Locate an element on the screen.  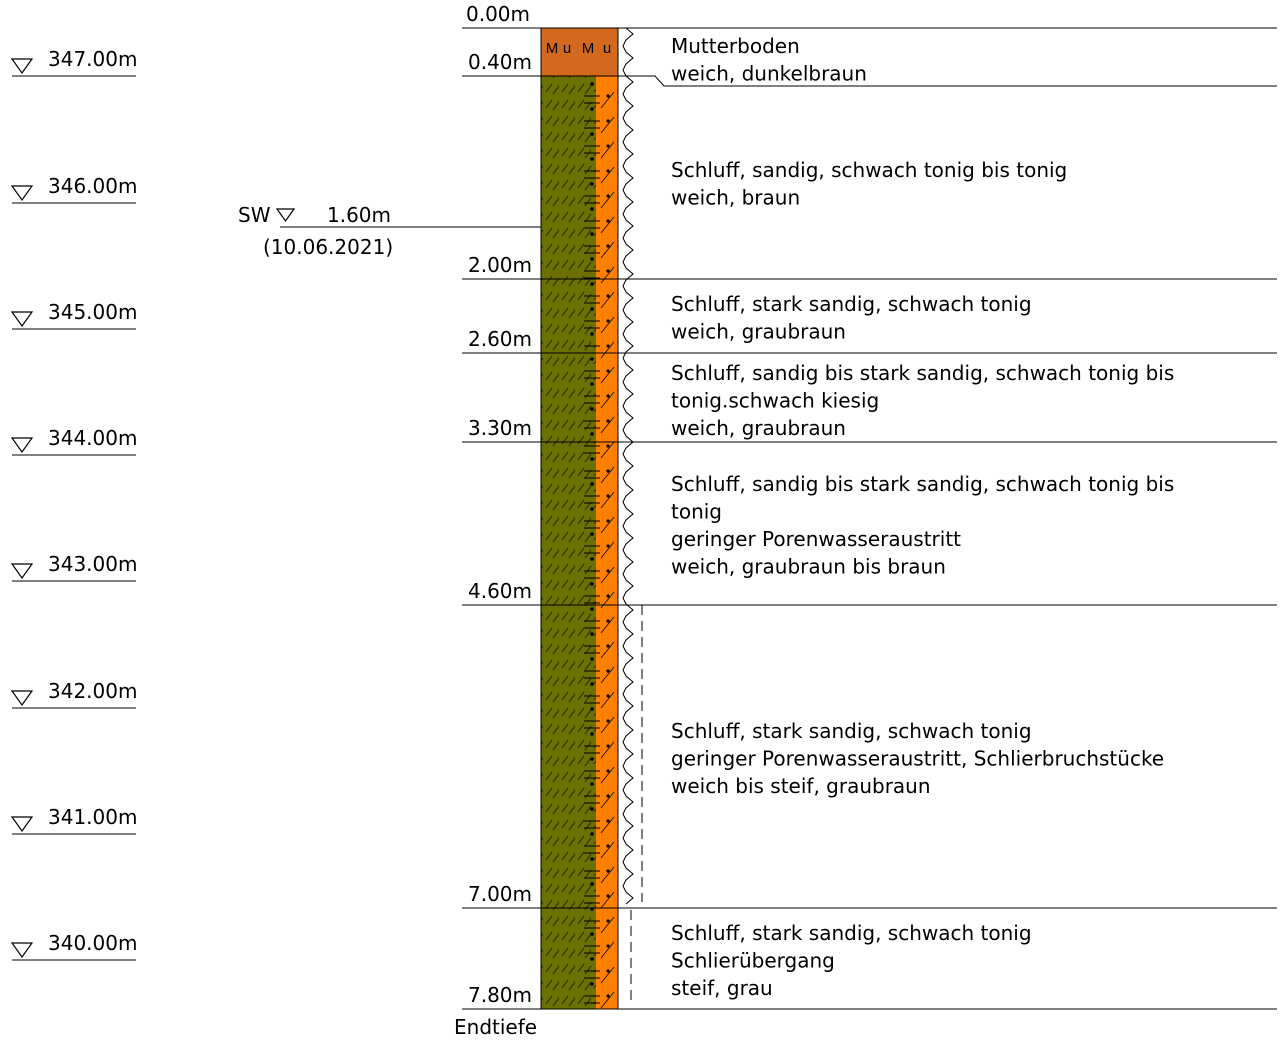
depth-label: 3.30m is located at coordinates (500, 428).